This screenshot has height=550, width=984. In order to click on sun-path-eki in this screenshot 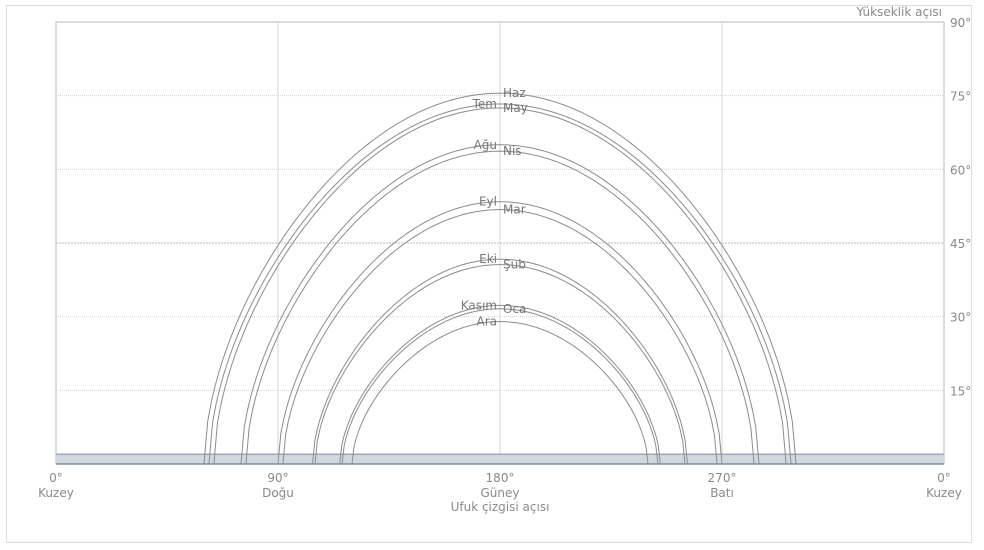, I will do `click(500, 361)`.